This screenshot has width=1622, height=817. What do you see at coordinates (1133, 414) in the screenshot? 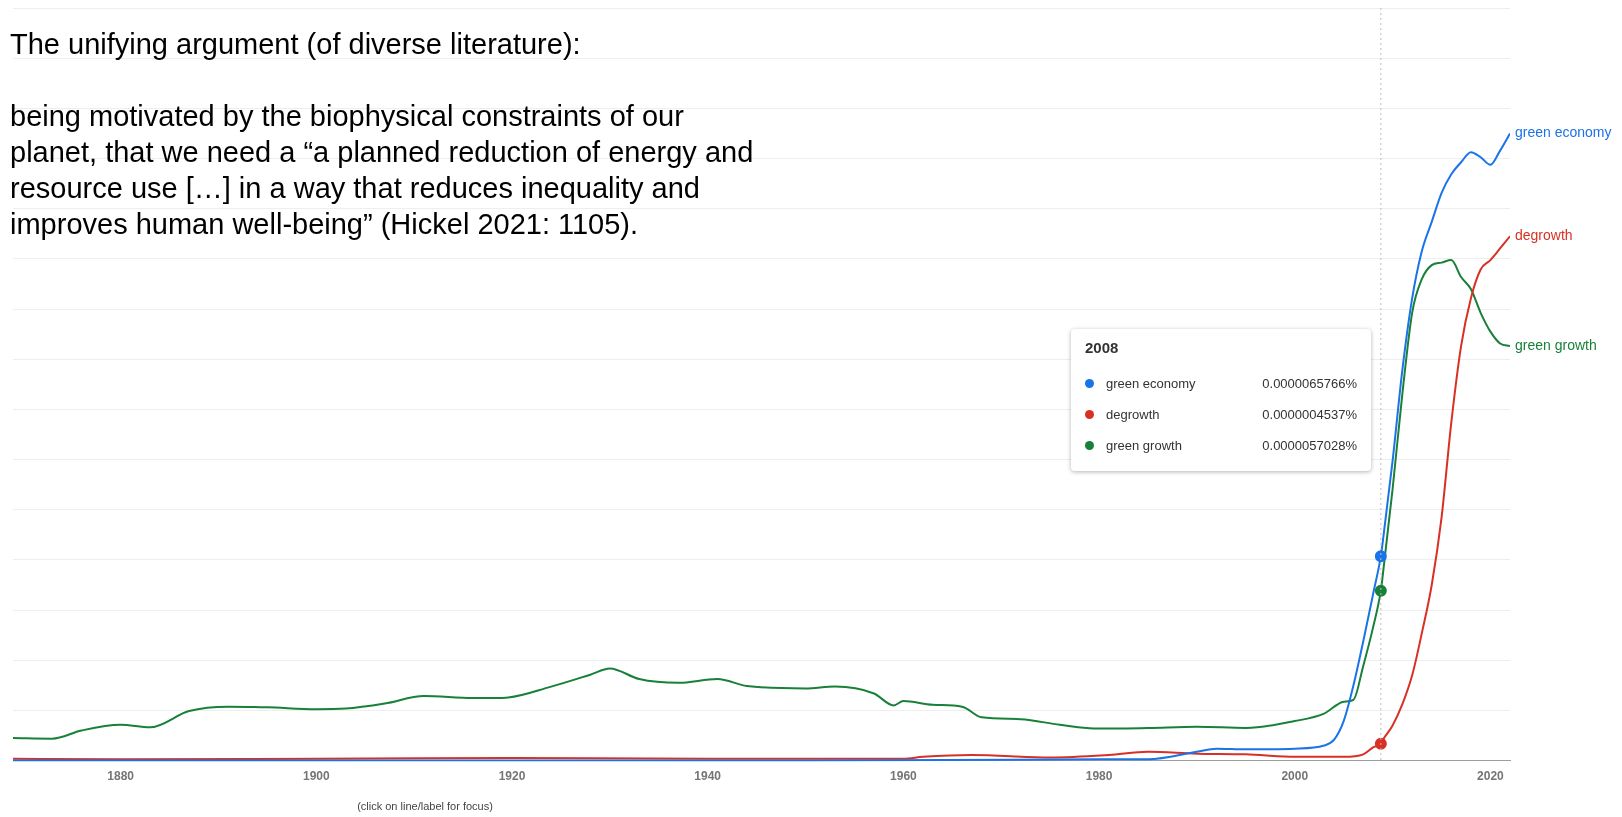
I see `legend-label: degrowth` at bounding box center [1133, 414].